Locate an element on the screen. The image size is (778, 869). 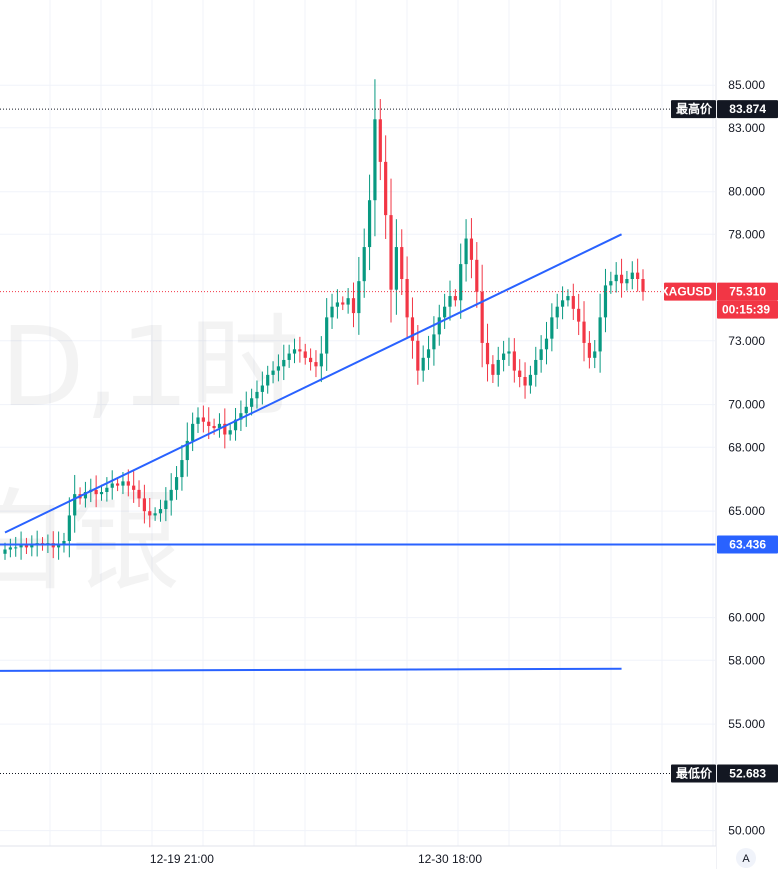
level-value-badge: 63.436 is located at coordinates (747, 544).